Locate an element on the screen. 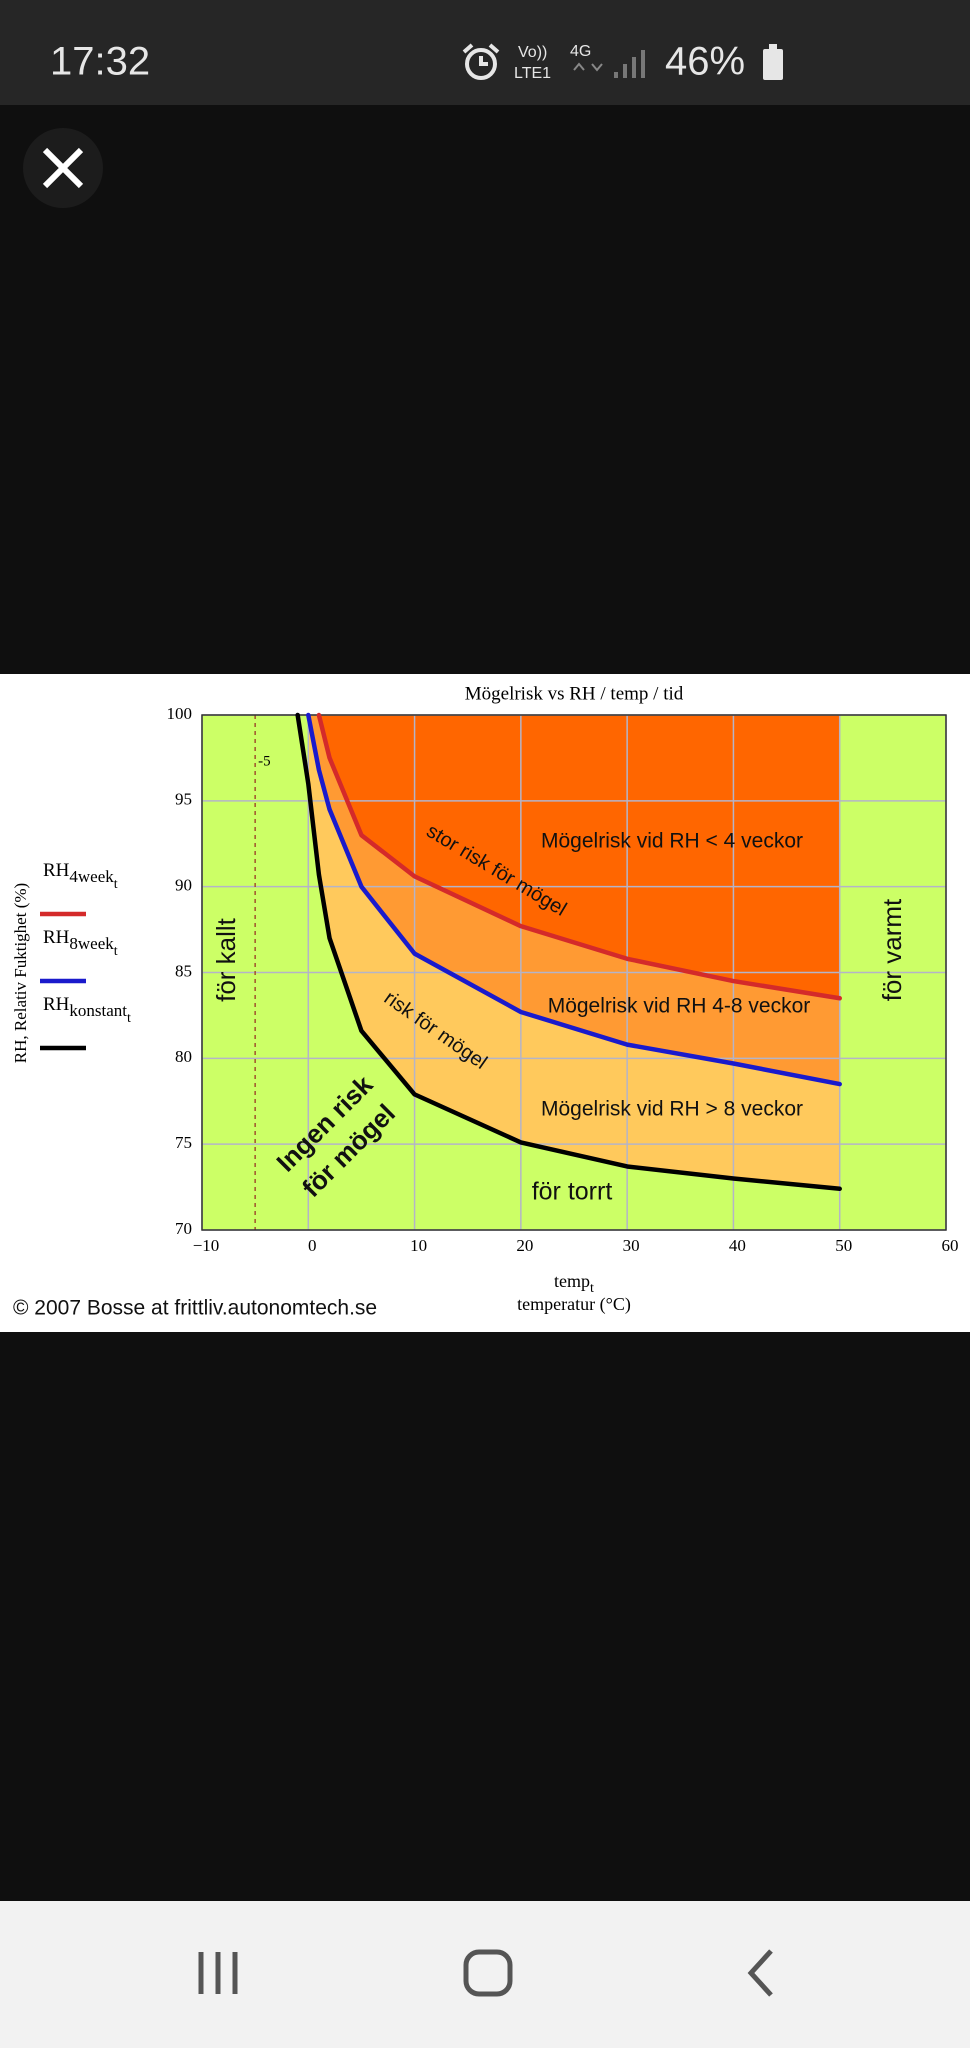 The image size is (970, 2048). recent-apps-button is located at coordinates (218, 1973).